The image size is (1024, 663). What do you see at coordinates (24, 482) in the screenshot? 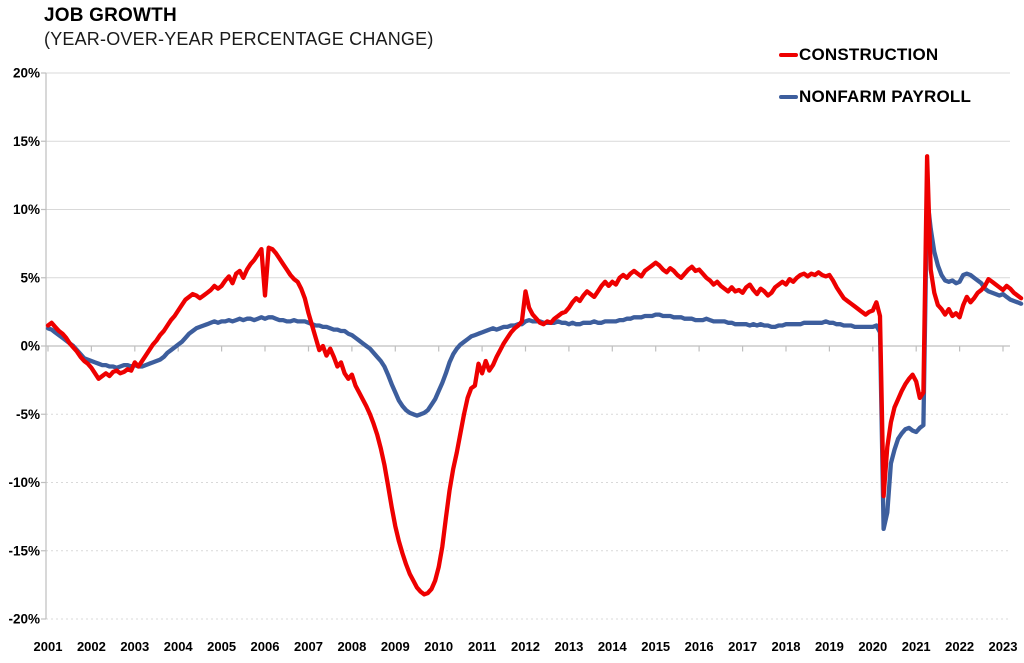
I see `y-axis-label: -10%` at bounding box center [24, 482].